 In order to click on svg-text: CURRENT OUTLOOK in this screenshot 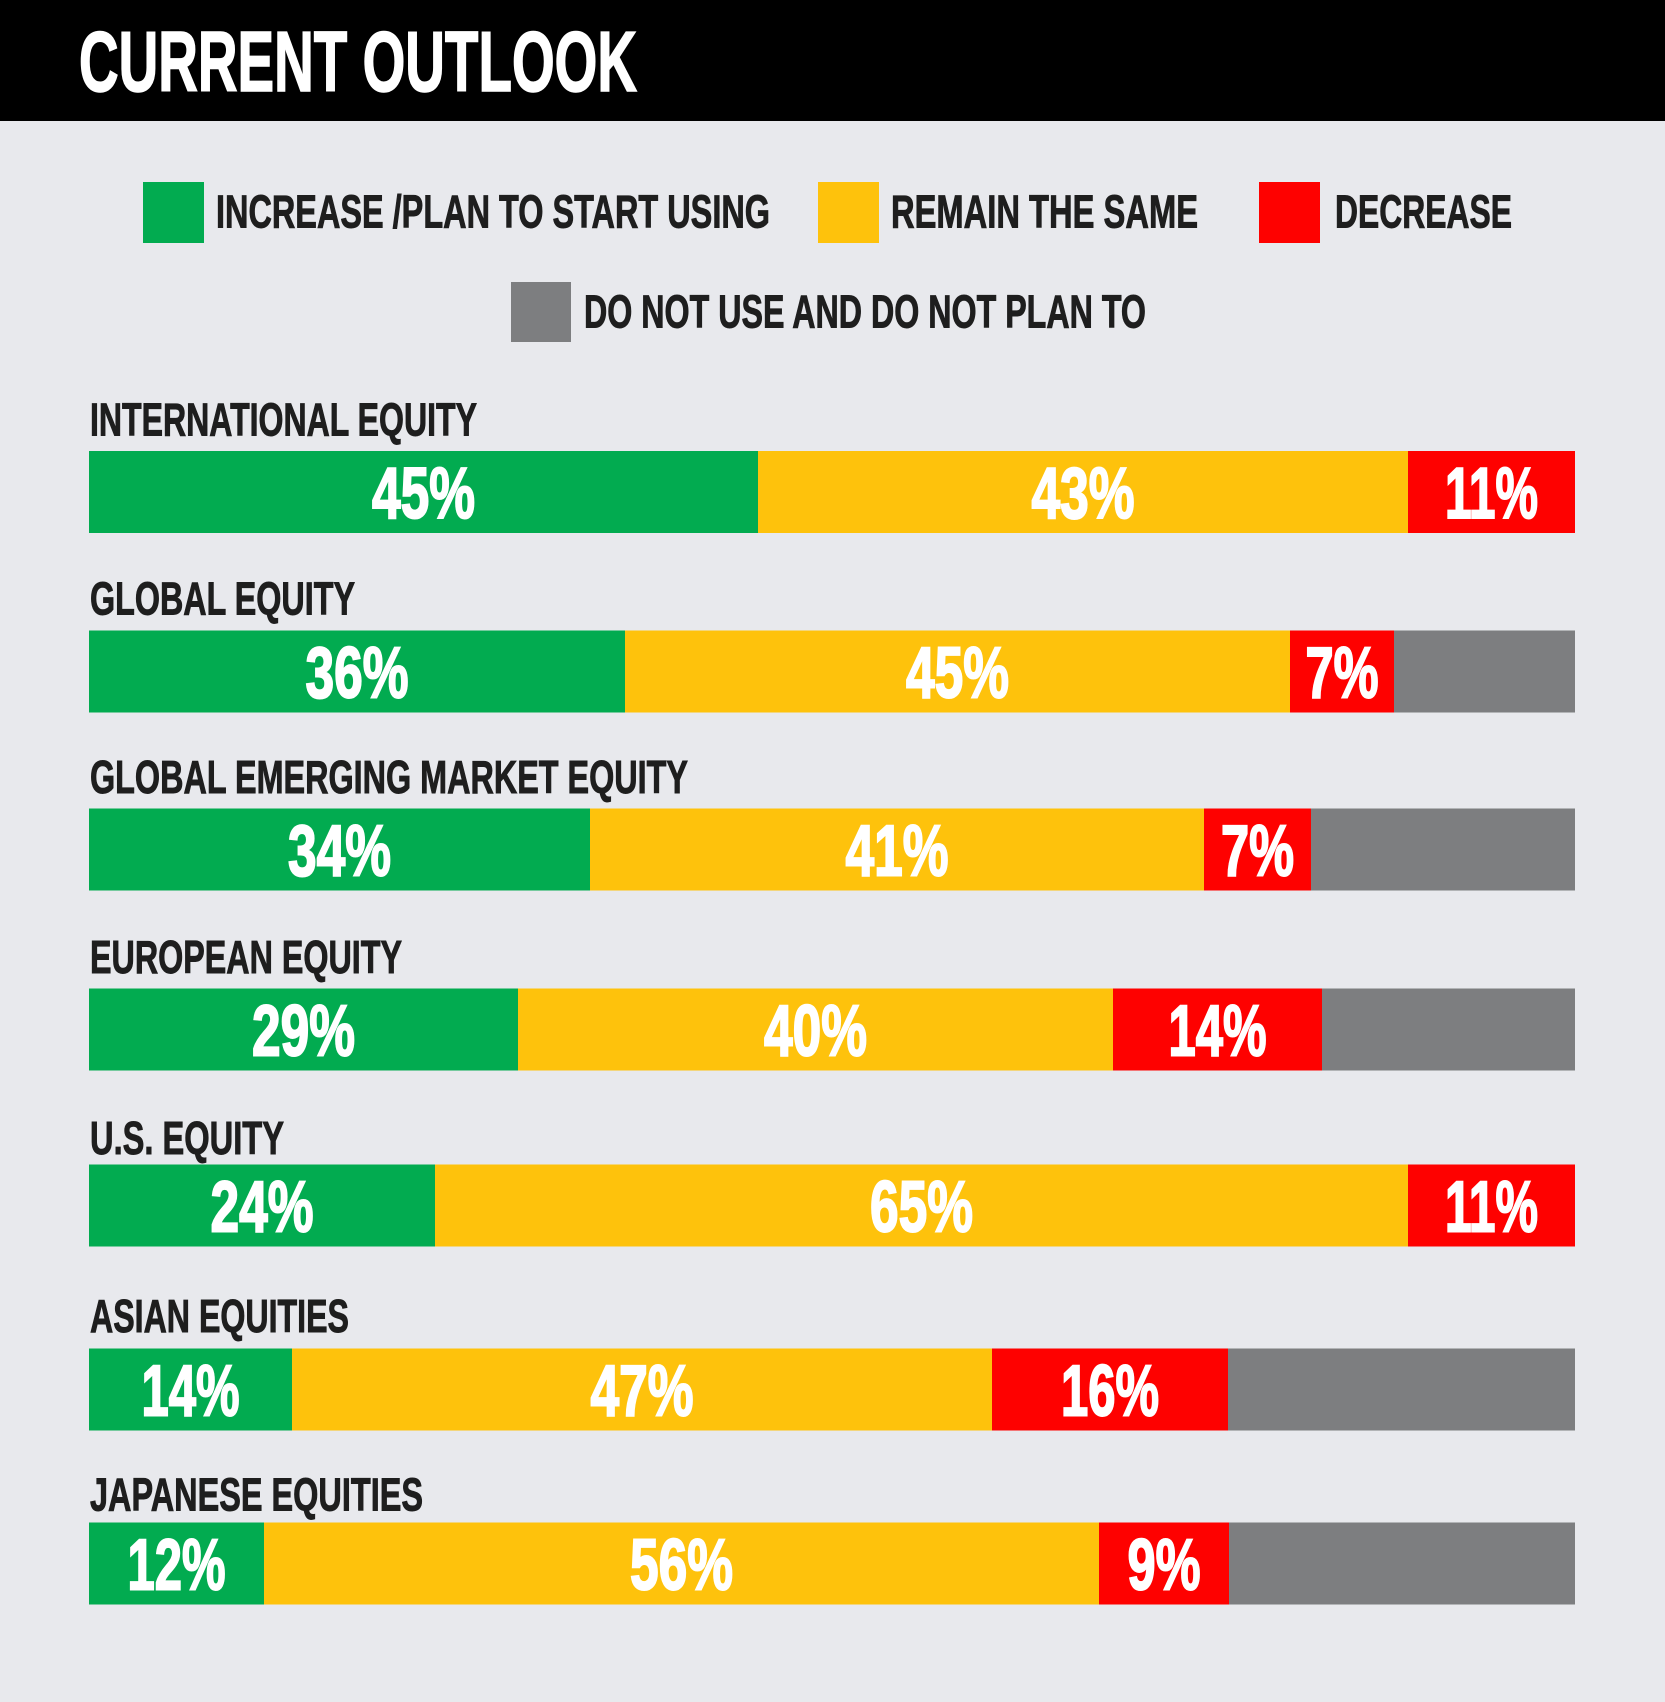, I will do `click(358, 62)`.